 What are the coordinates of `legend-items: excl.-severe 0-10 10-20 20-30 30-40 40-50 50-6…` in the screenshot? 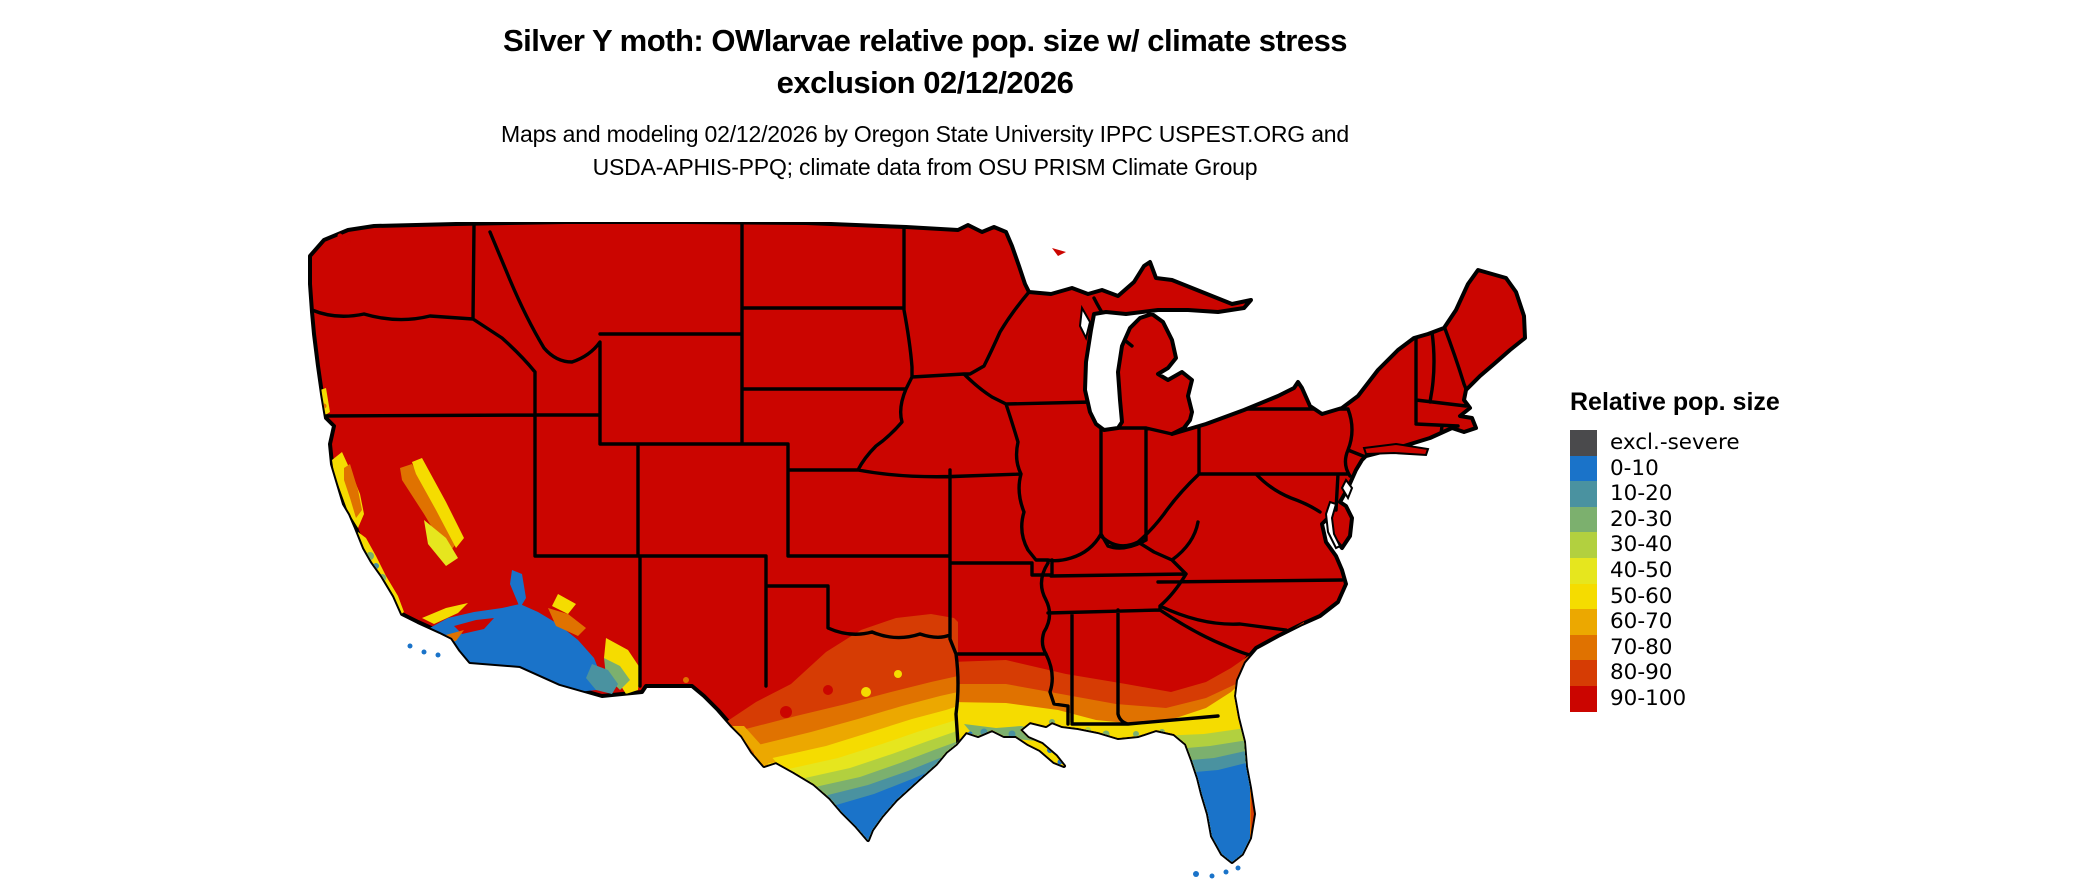 It's located at (1720, 571).